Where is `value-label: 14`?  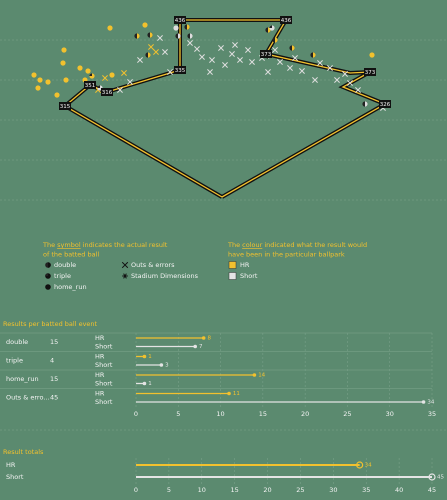
value-label: 14 is located at coordinates (261, 376).